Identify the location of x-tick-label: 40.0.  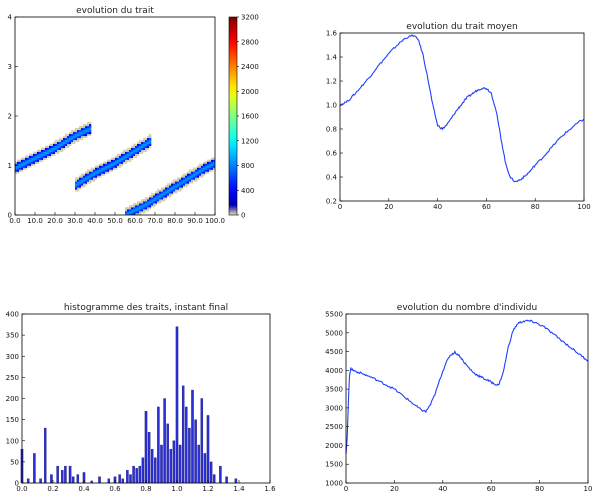
(95, 221).